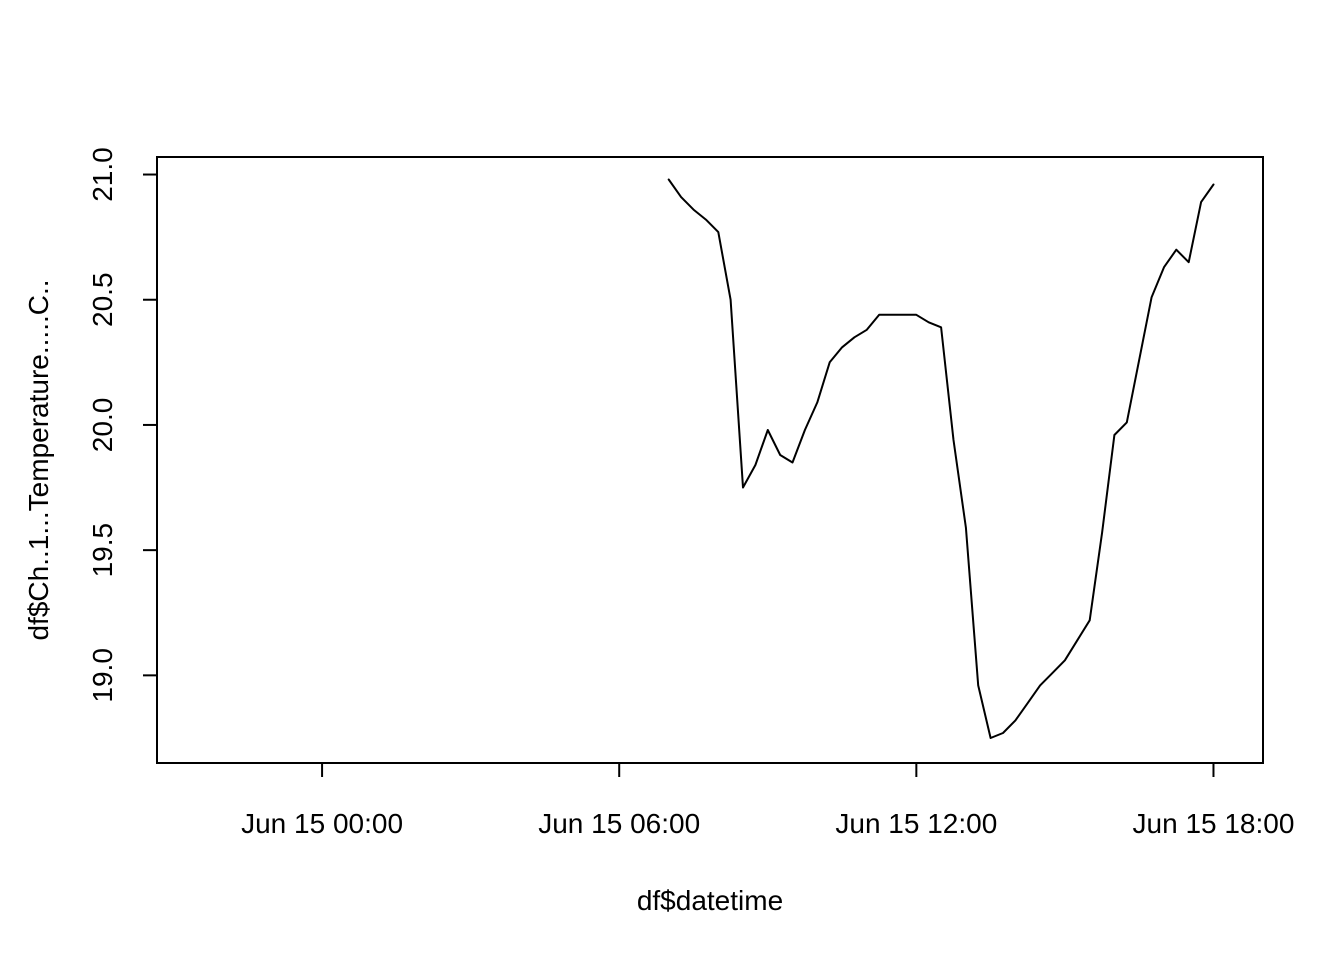 The image size is (1344, 960). I want to click on y-tick-label: 19.5, so click(102, 550).